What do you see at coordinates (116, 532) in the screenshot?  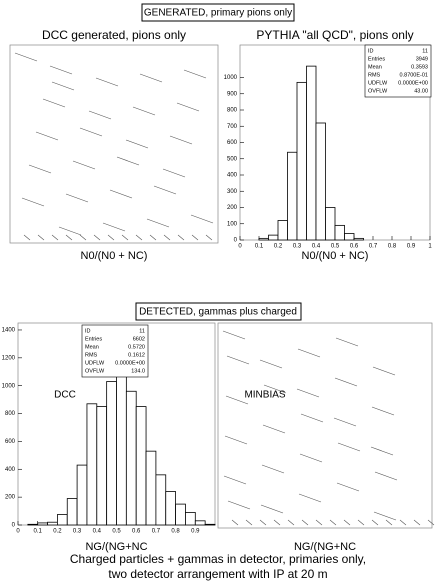 I see `x-tick-label: 0.5` at bounding box center [116, 532].